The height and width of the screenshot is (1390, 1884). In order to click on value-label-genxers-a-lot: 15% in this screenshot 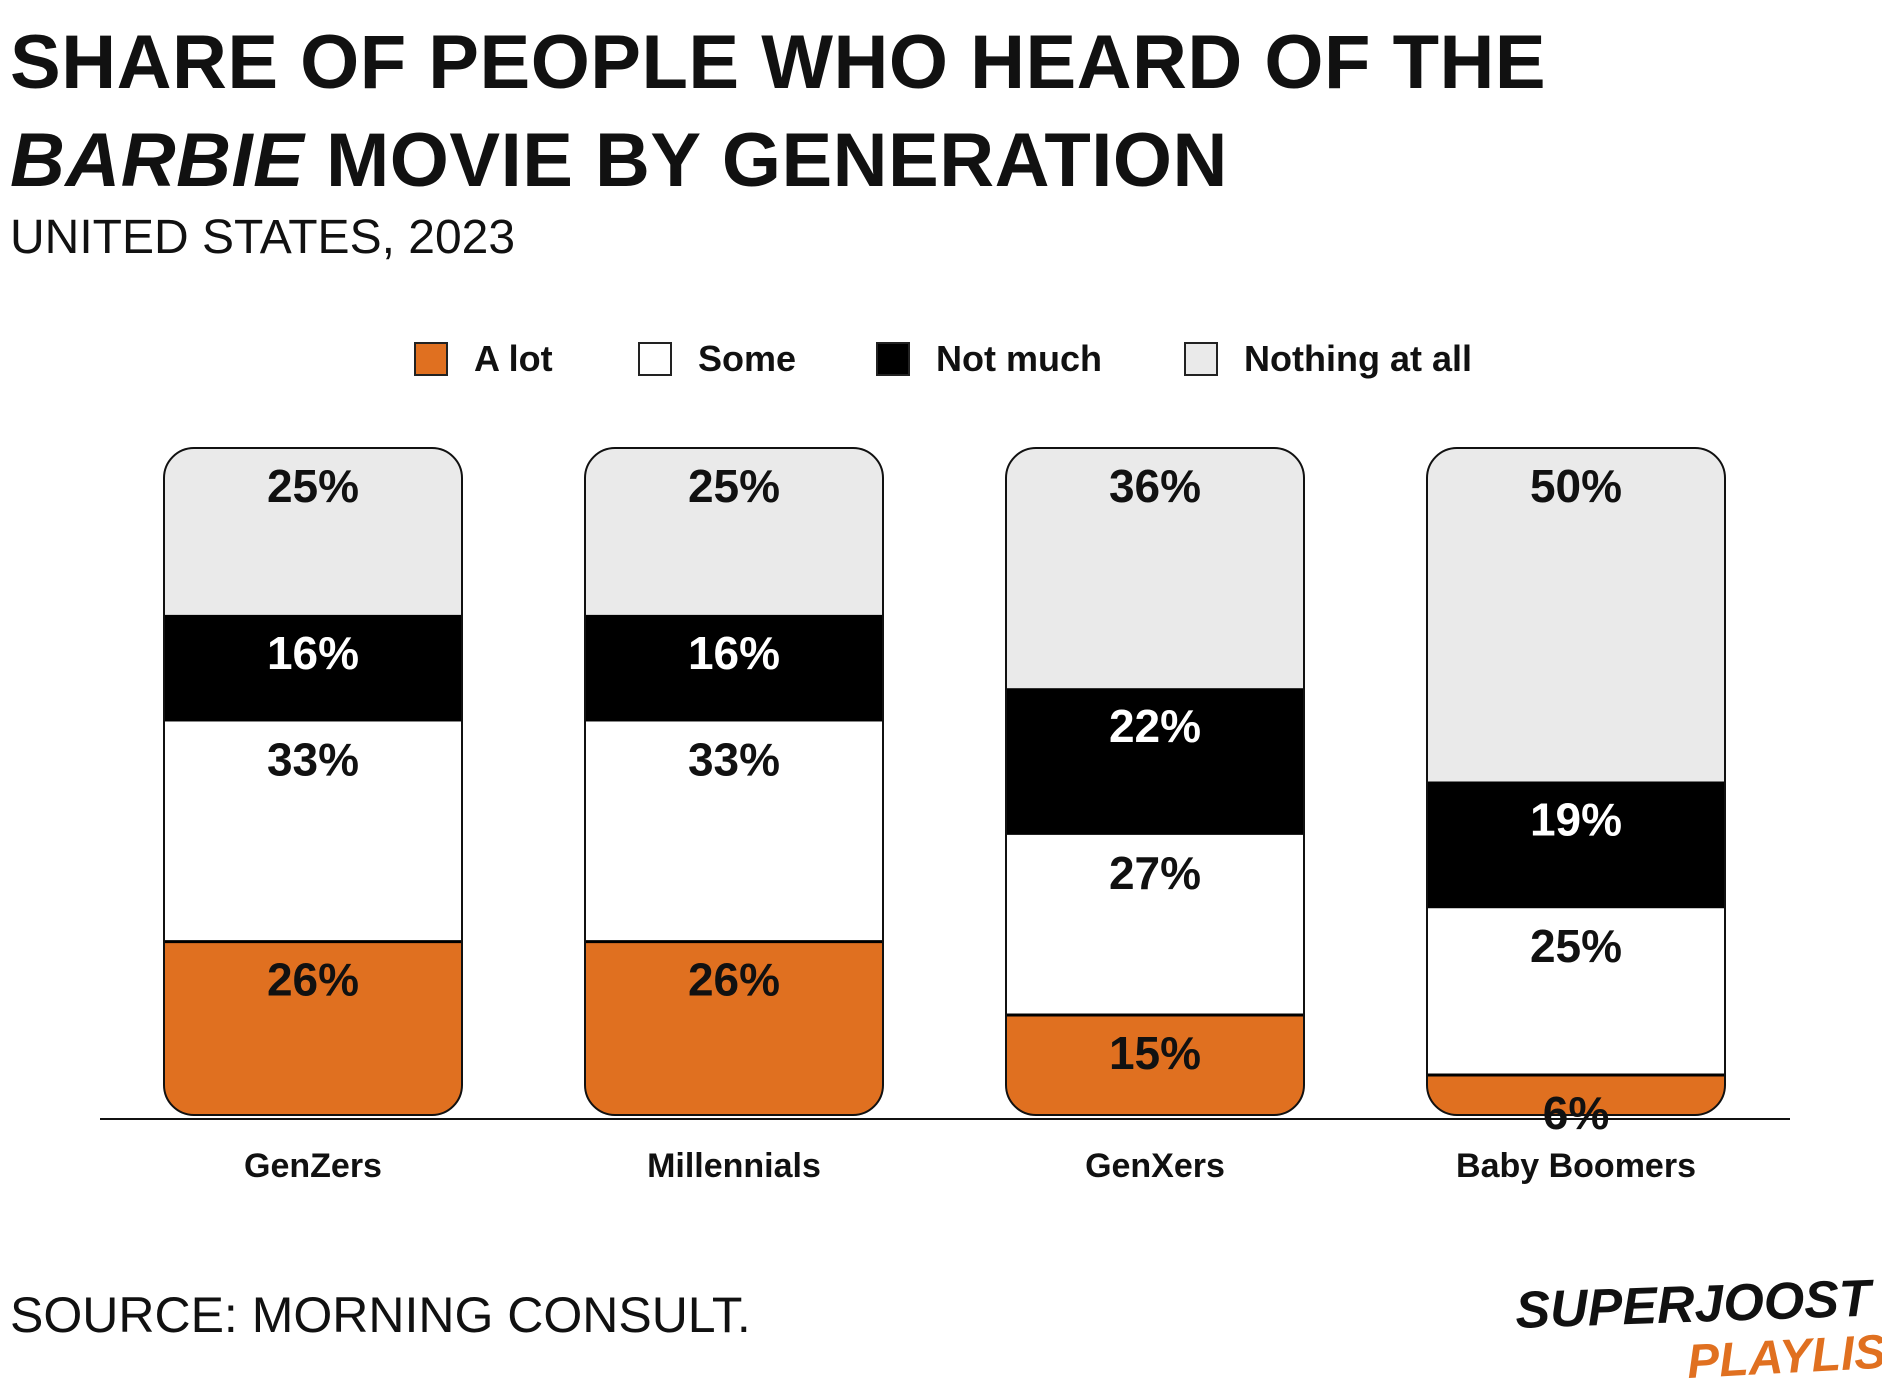, I will do `click(1155, 1053)`.